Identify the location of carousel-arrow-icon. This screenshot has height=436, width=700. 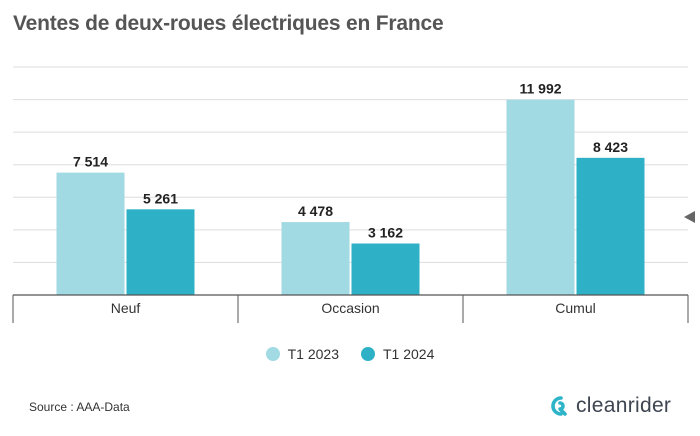
(689, 217).